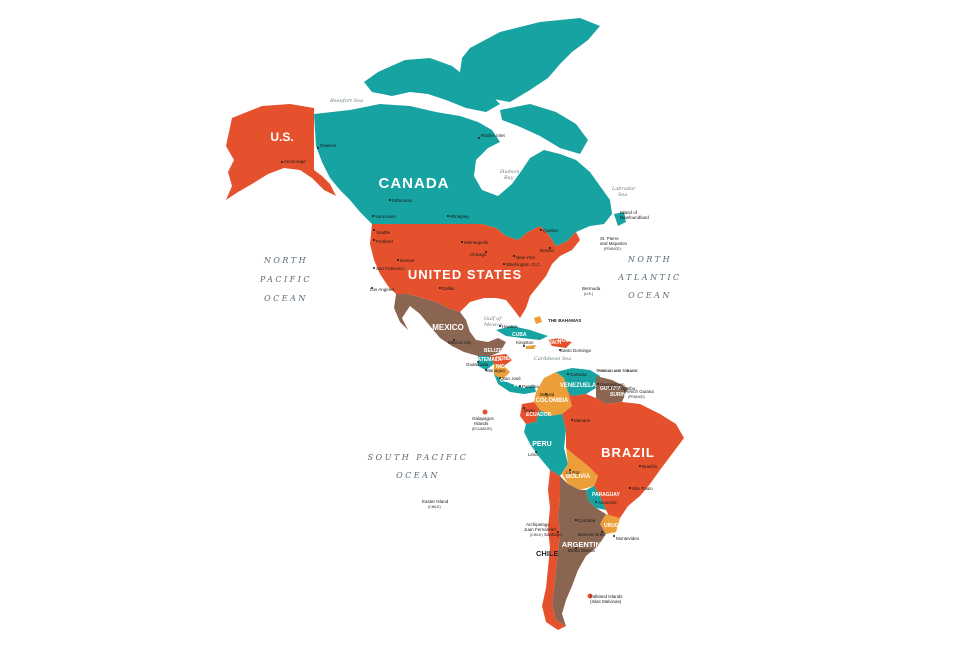 The image size is (954, 648). I want to click on nicaragua-landmass, so click(502, 372).